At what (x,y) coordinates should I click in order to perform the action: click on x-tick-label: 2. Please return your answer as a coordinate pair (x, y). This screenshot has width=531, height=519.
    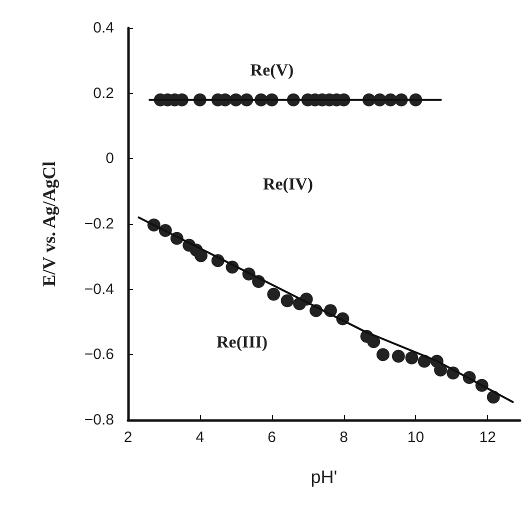
    Looking at the image, I should click on (128, 437).